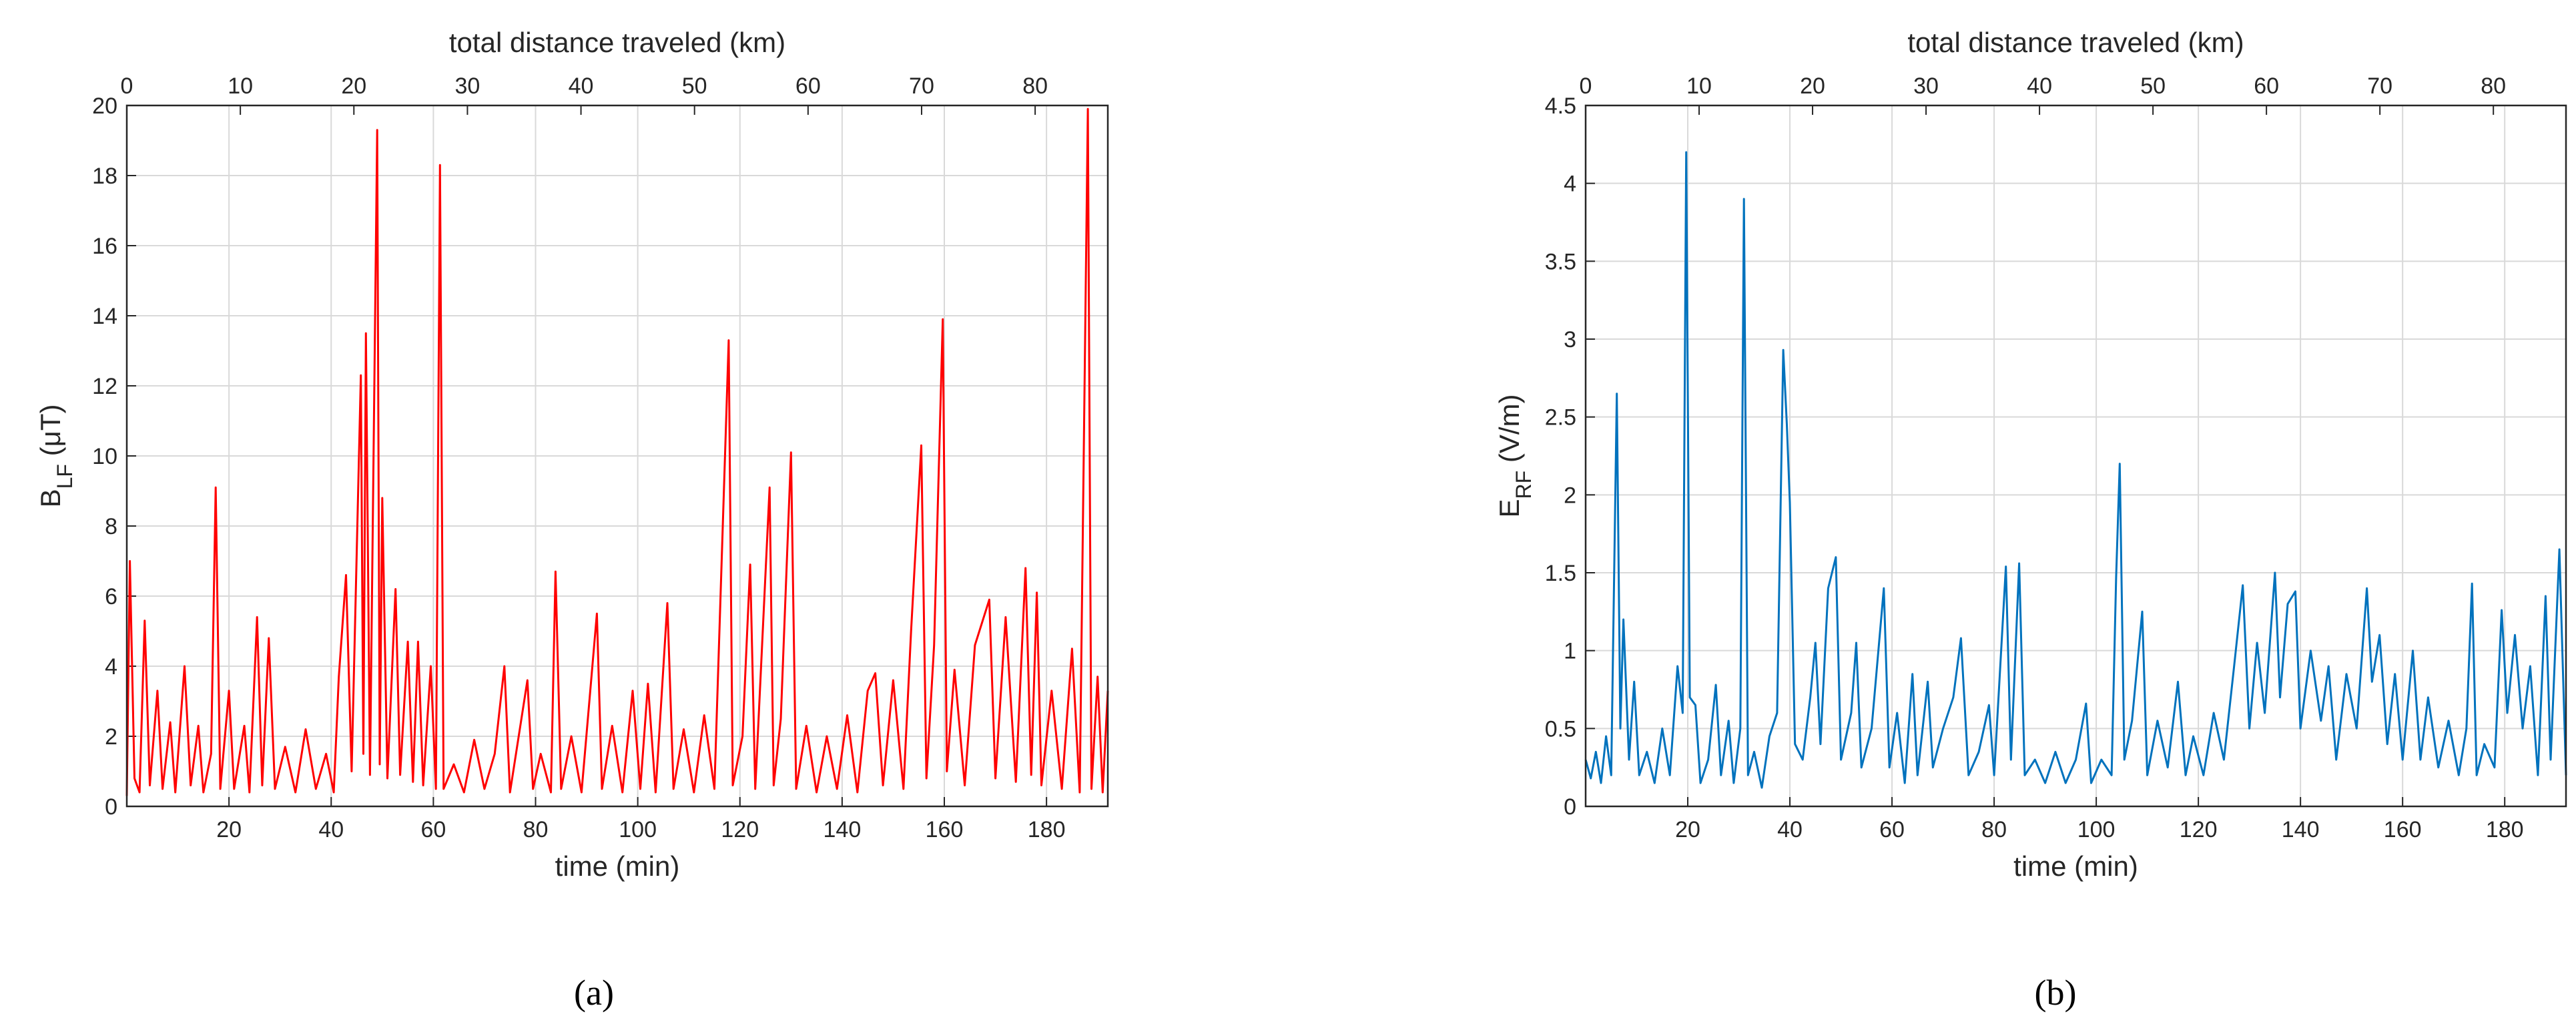 This screenshot has width=2576, height=1030. What do you see at coordinates (1560, 418) in the screenshot?
I see `y-tick-label: 2.5` at bounding box center [1560, 418].